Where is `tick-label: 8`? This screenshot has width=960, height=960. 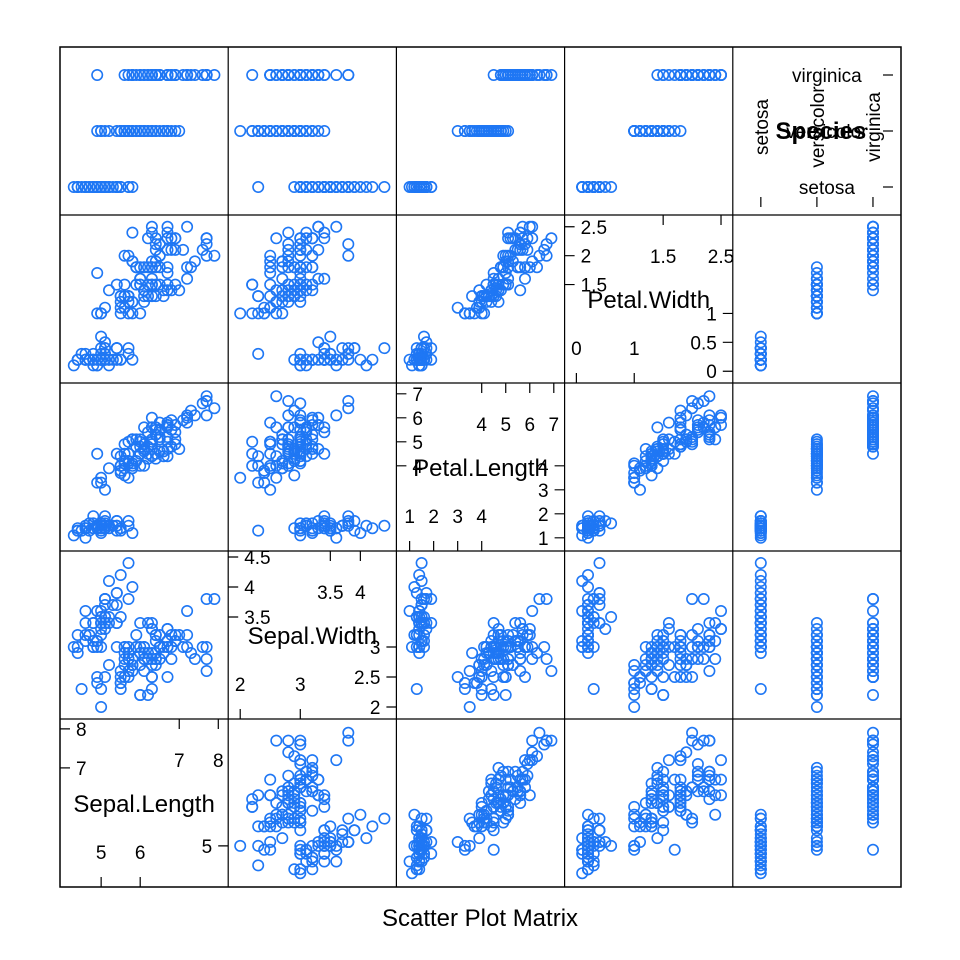 tick-label: 8 is located at coordinates (81, 730).